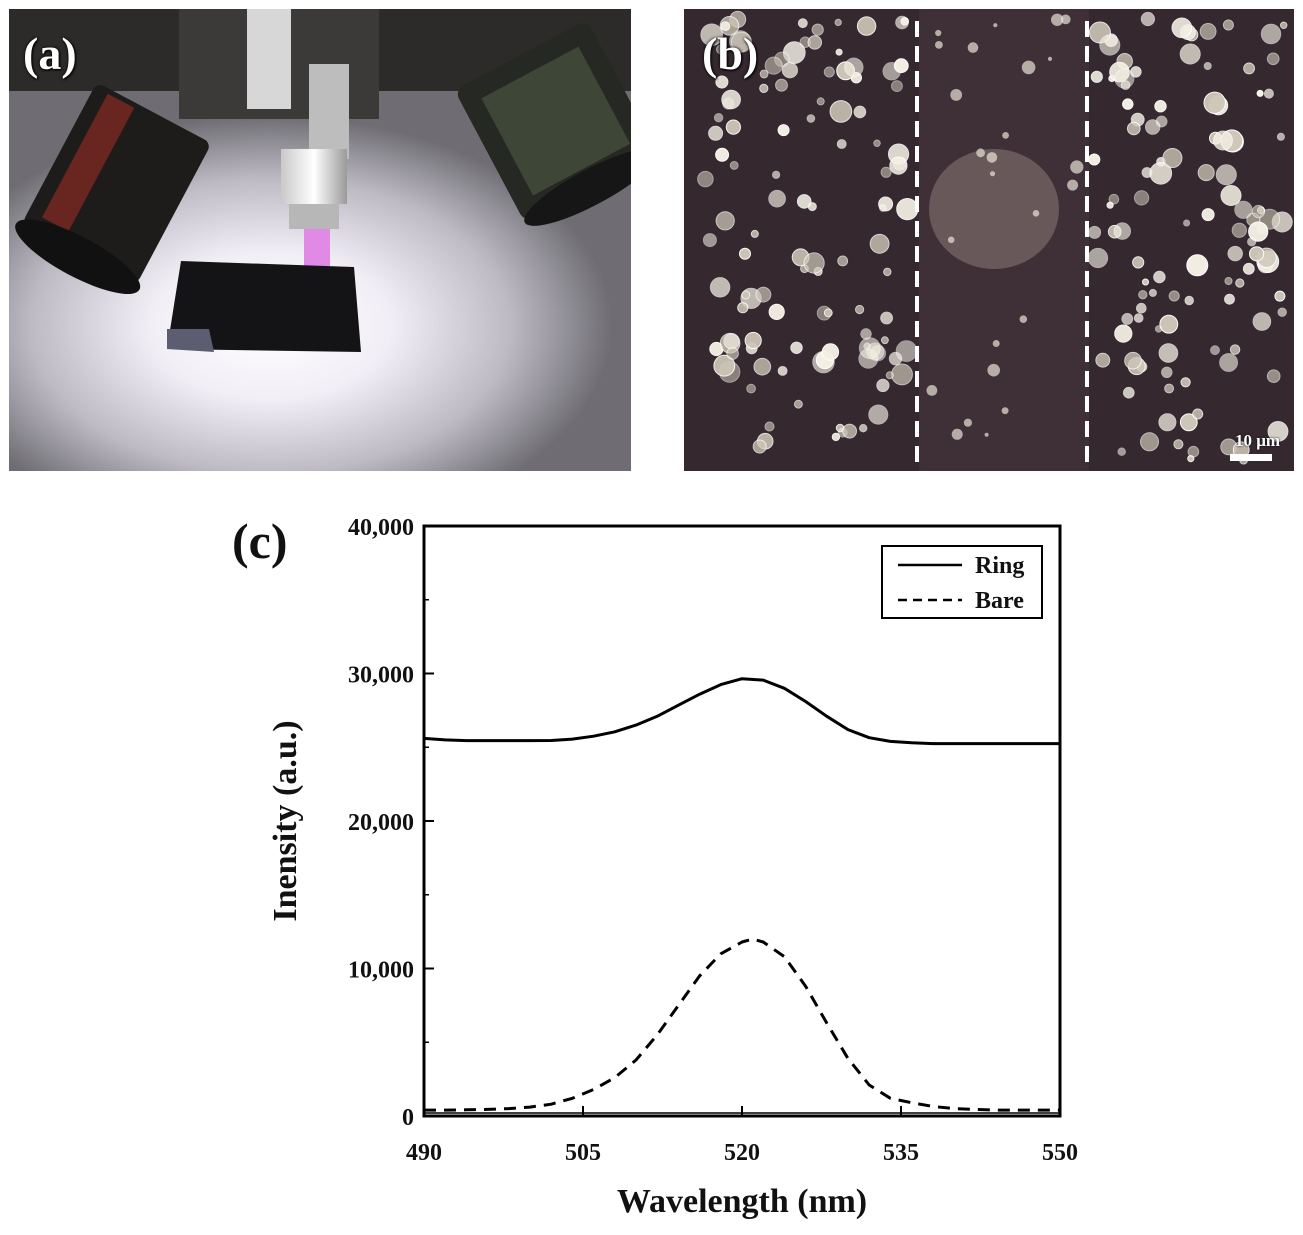  What do you see at coordinates (408, 1118) in the screenshot?
I see `y-tick-label: 0` at bounding box center [408, 1118].